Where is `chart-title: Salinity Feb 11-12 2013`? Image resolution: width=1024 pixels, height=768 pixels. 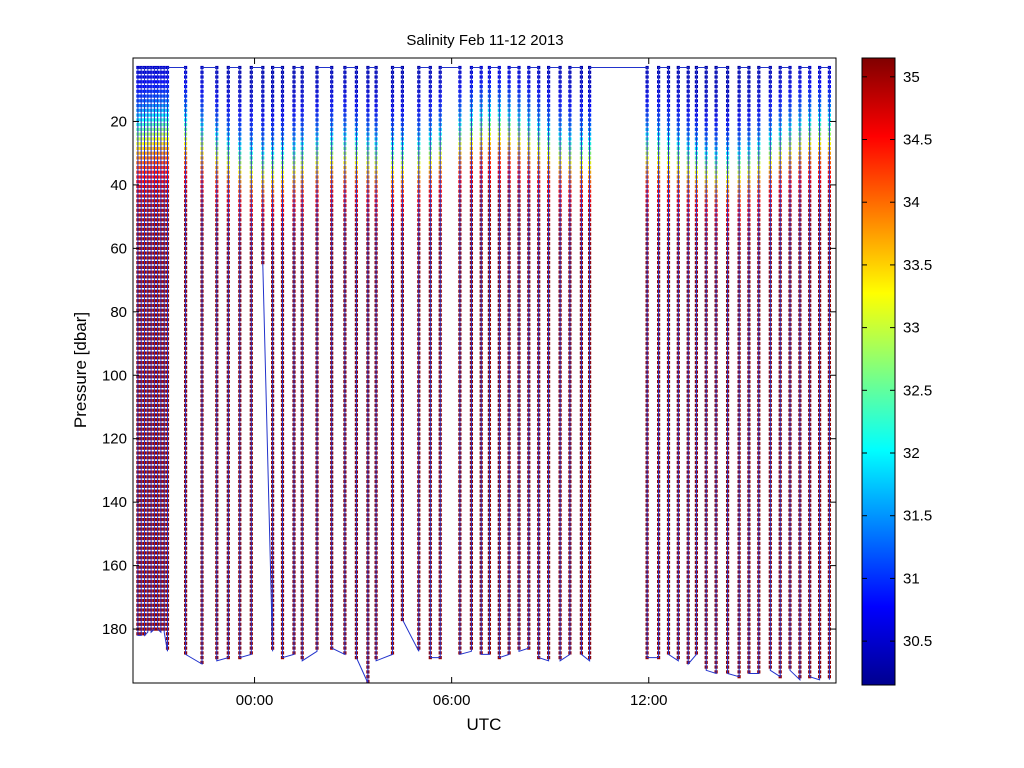 chart-title: Salinity Feb 11-12 2013 is located at coordinates (484, 40).